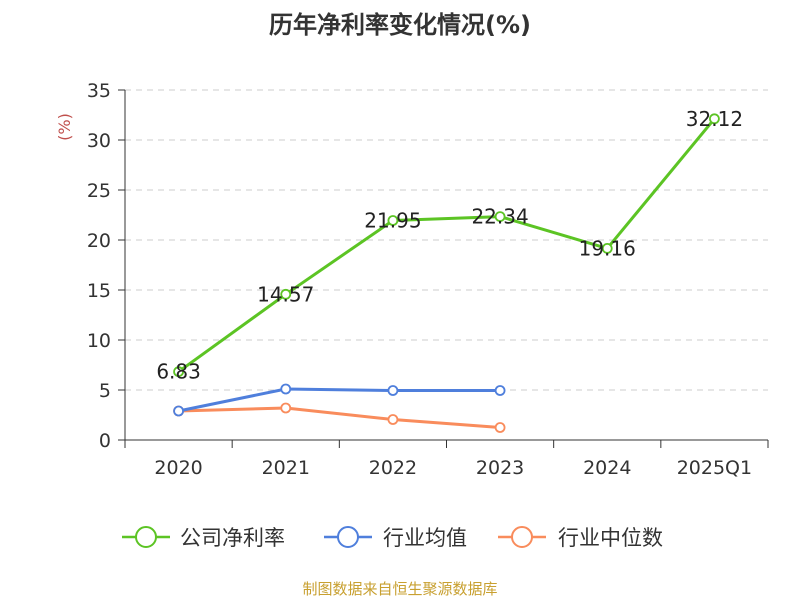  What do you see at coordinates (64, 127) in the screenshot?
I see `y-axis-label: (%)` at bounding box center [64, 127].